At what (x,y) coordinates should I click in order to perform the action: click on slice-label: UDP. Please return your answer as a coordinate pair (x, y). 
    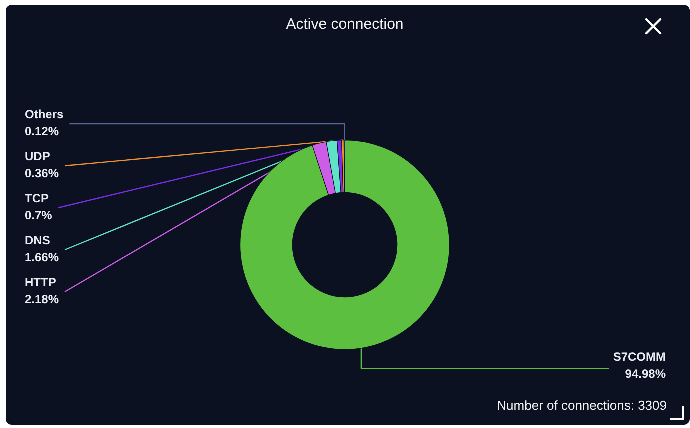
    Looking at the image, I should click on (37, 156).